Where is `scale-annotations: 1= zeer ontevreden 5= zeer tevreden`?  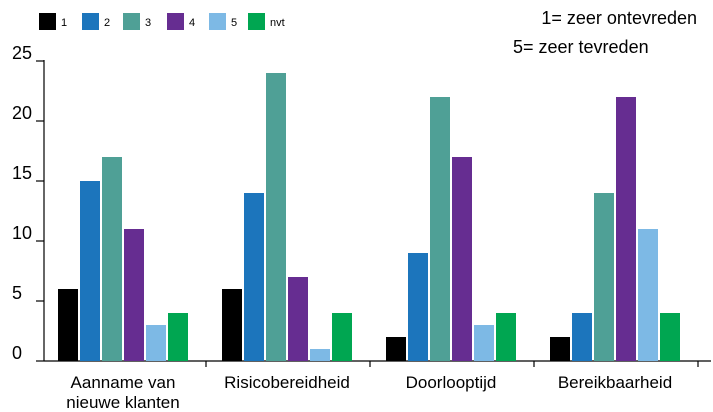
scale-annotations: 1= zeer ontevreden 5= zeer tevreden is located at coordinates (605, 32).